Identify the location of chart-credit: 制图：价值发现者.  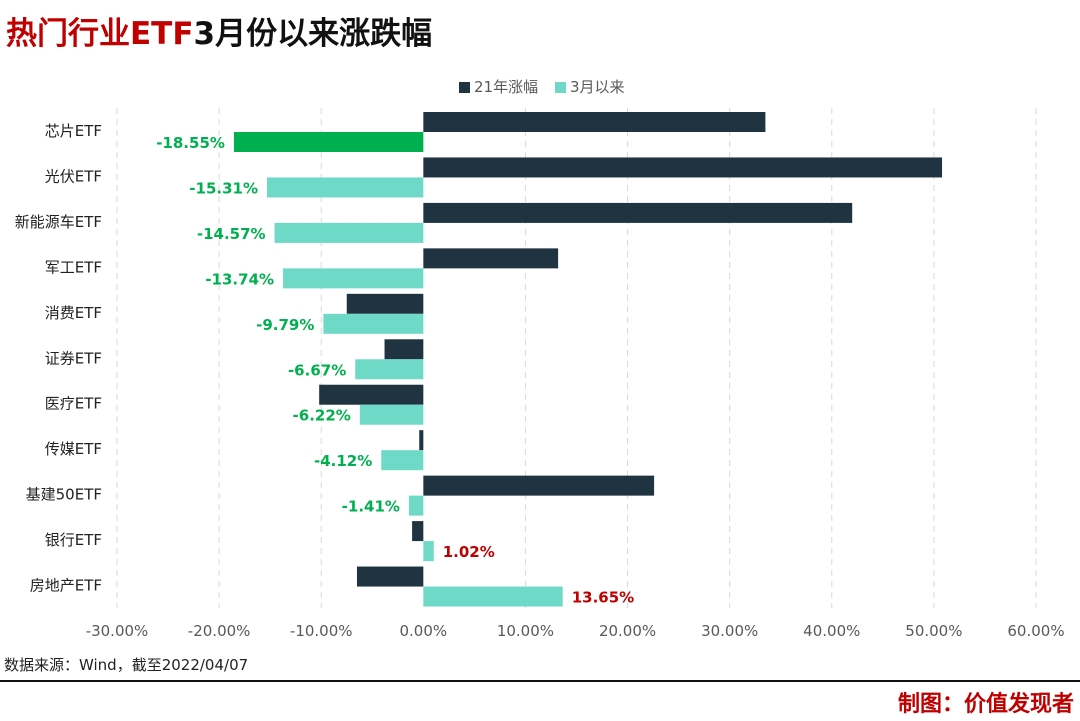
(985, 704).